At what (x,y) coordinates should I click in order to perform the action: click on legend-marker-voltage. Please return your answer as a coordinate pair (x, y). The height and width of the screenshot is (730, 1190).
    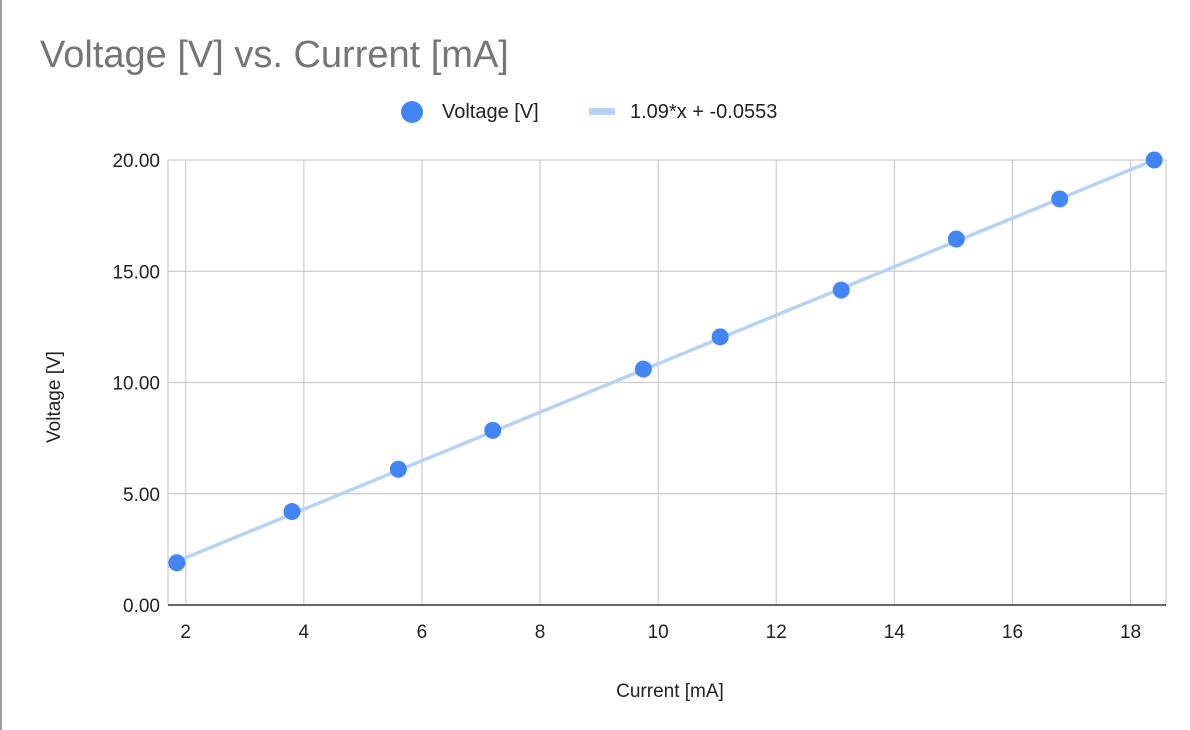
    Looking at the image, I should click on (412, 112).